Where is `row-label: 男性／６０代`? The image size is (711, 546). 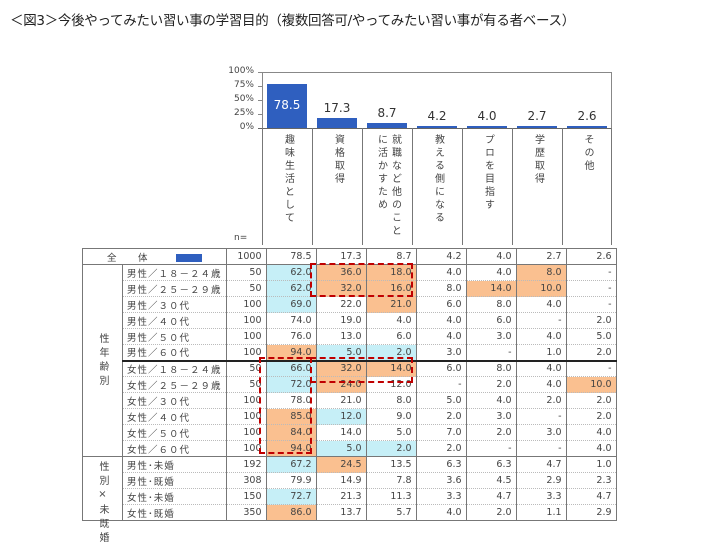 row-label: 男性／６０代 is located at coordinates (174, 352).